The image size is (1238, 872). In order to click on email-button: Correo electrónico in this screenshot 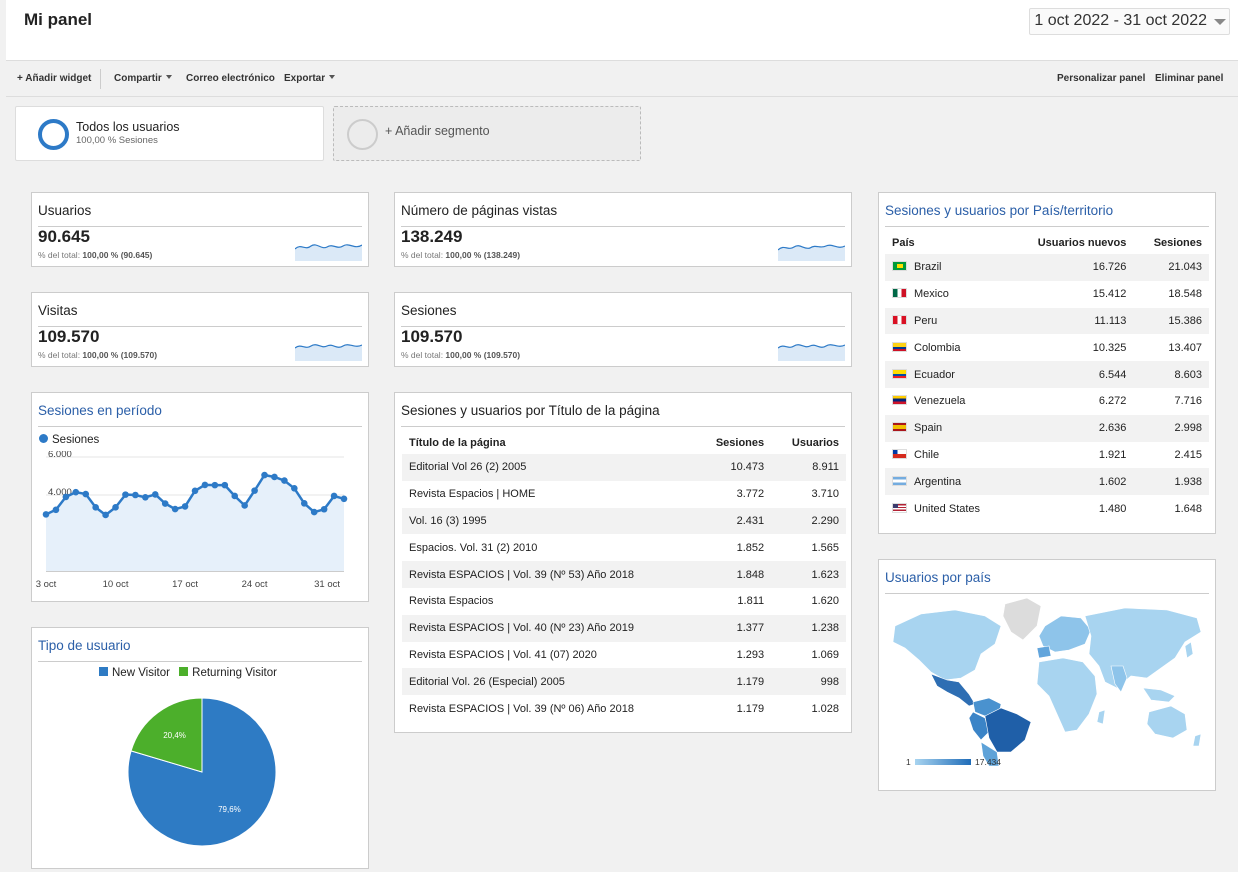, I will do `click(230, 78)`.